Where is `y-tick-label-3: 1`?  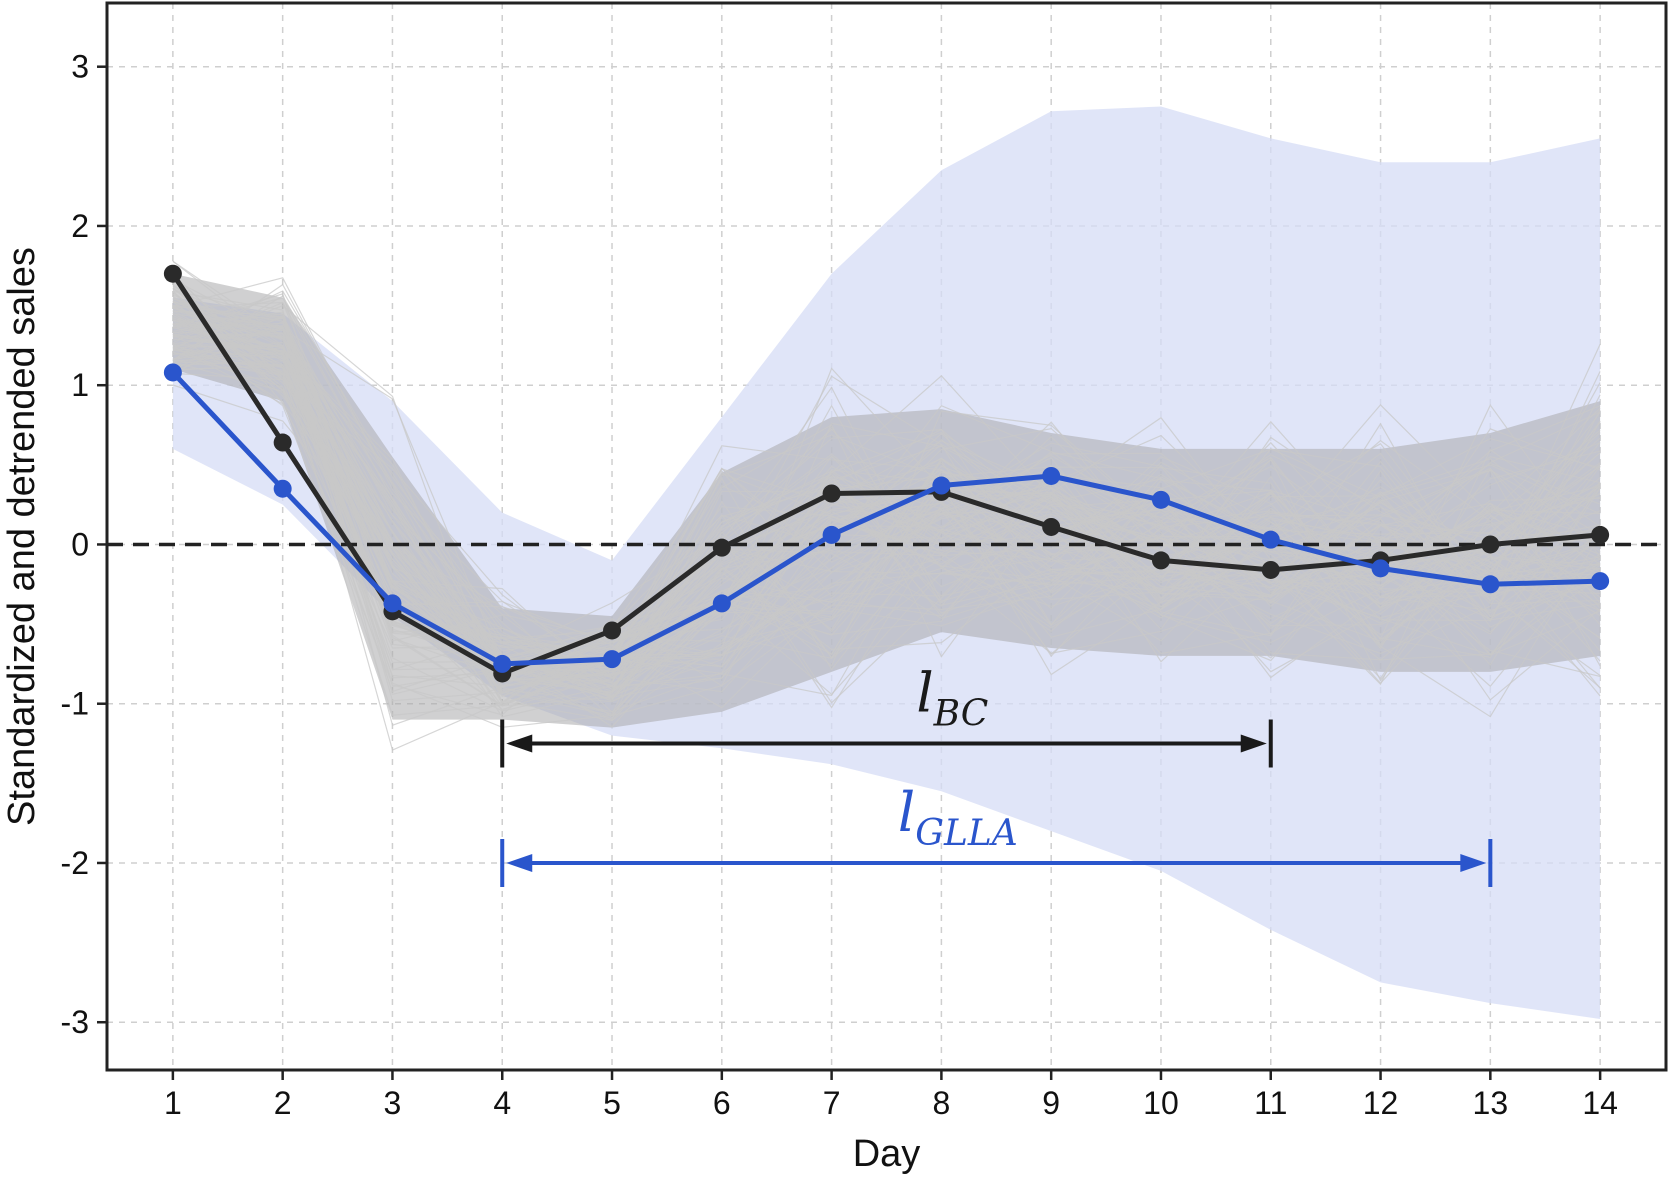
y-tick-label-3: 1 is located at coordinates (80, 385).